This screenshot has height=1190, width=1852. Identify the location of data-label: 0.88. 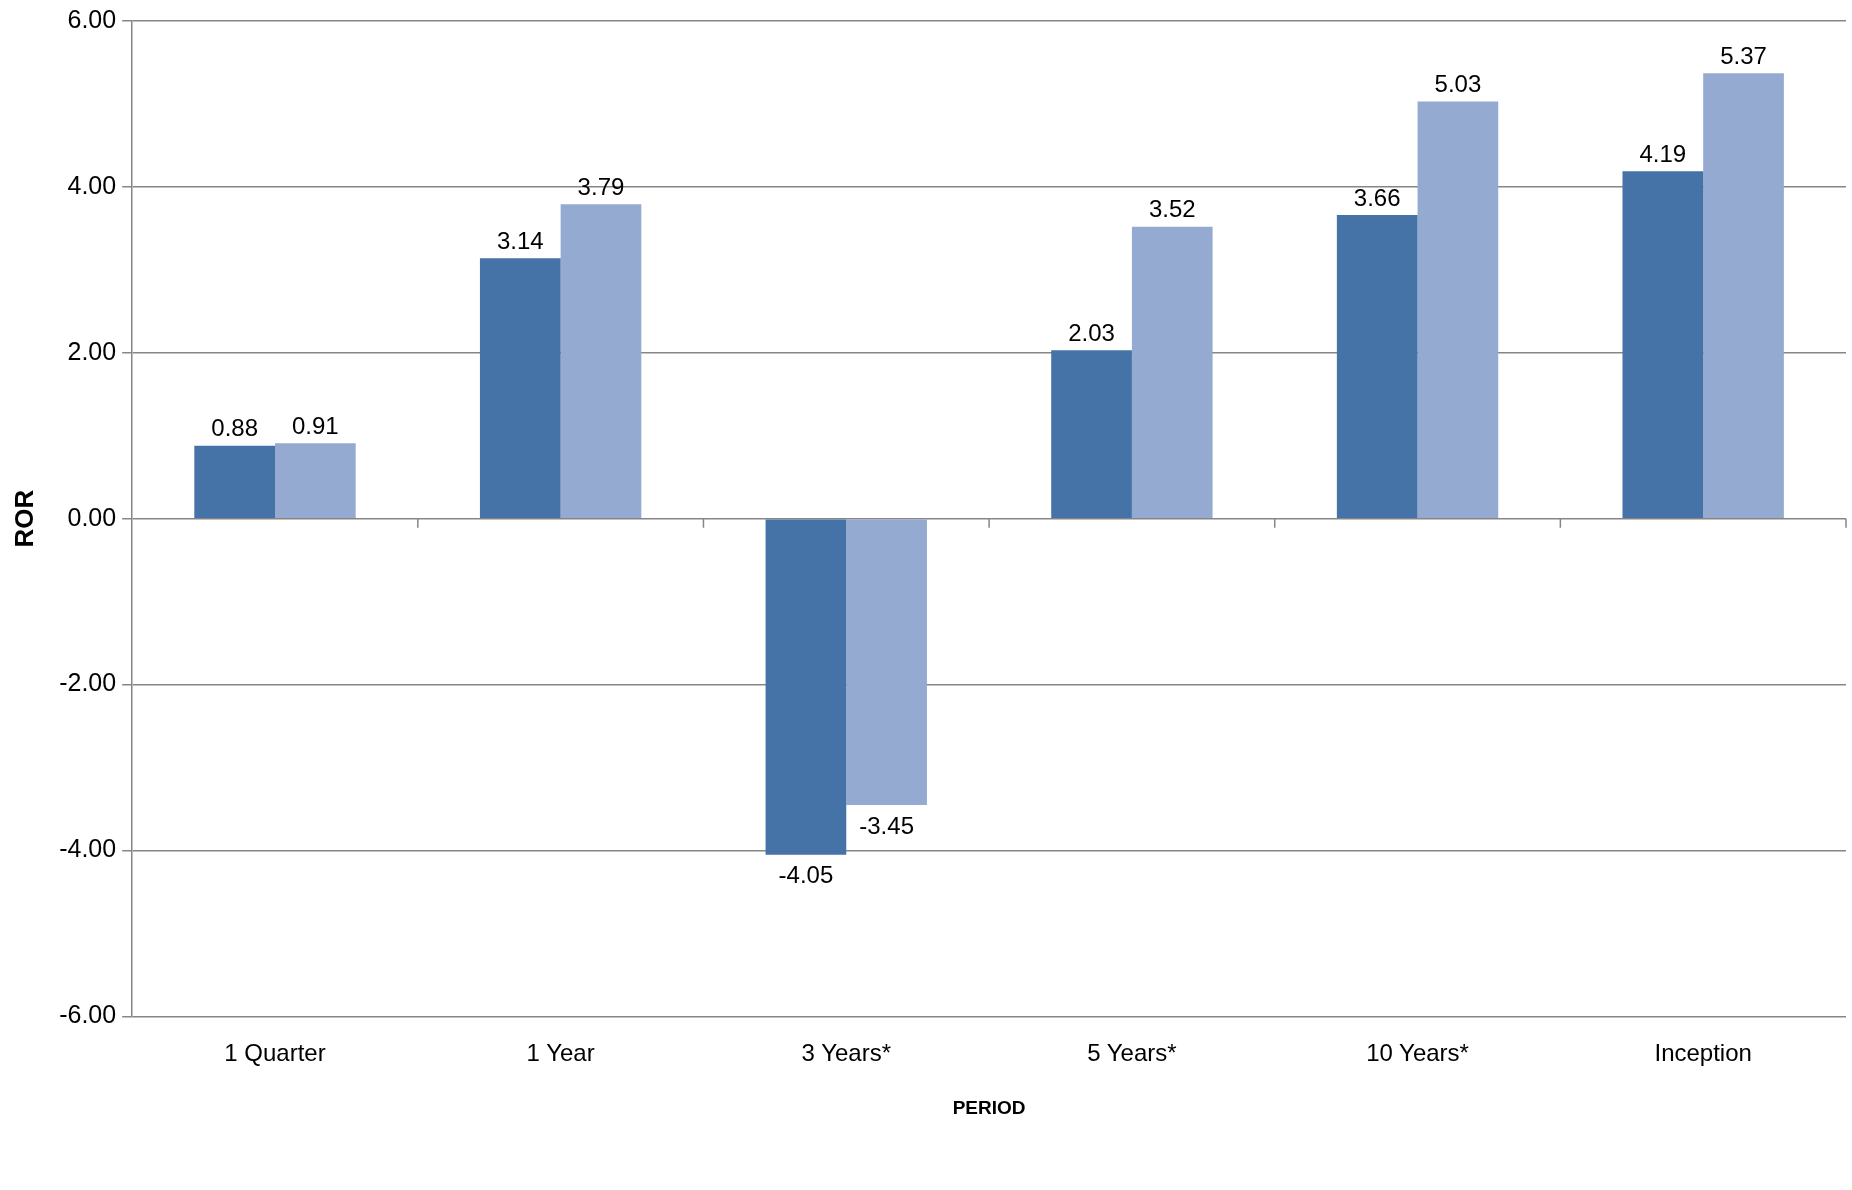
(235, 428).